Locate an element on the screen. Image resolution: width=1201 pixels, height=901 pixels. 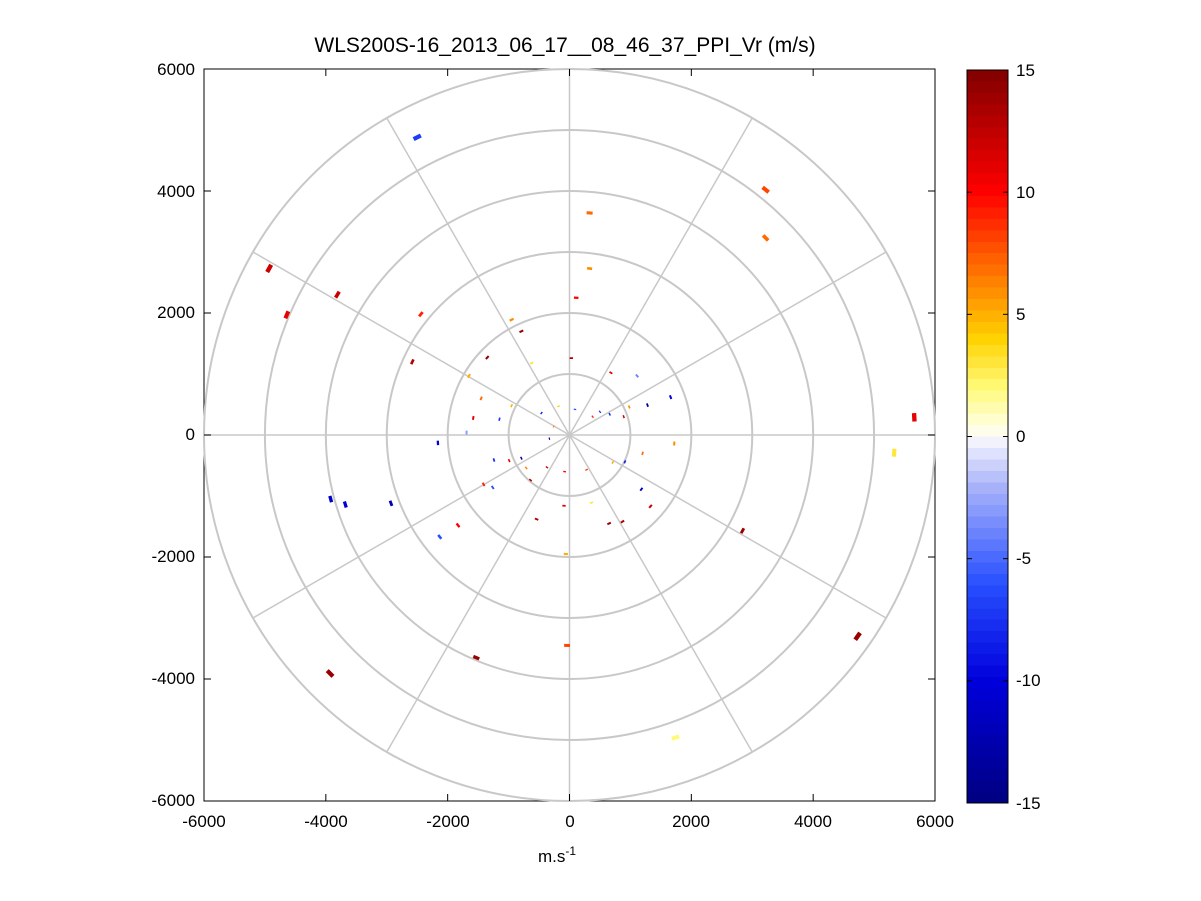
y-tick-label: -2000 is located at coordinates (173, 556).